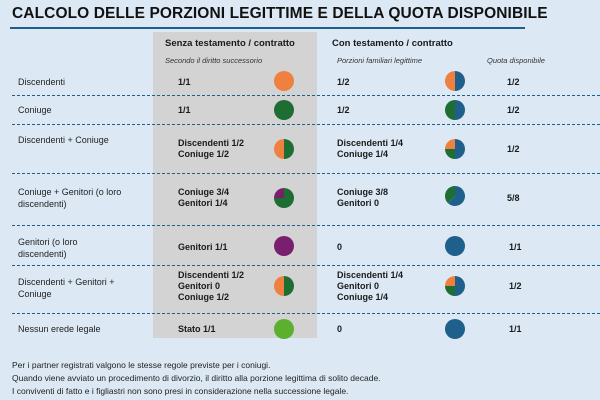 This screenshot has width=600, height=400. What do you see at coordinates (66, 288) in the screenshot?
I see `row-label: Discendenti + Genitori + Coniuge` at bounding box center [66, 288].